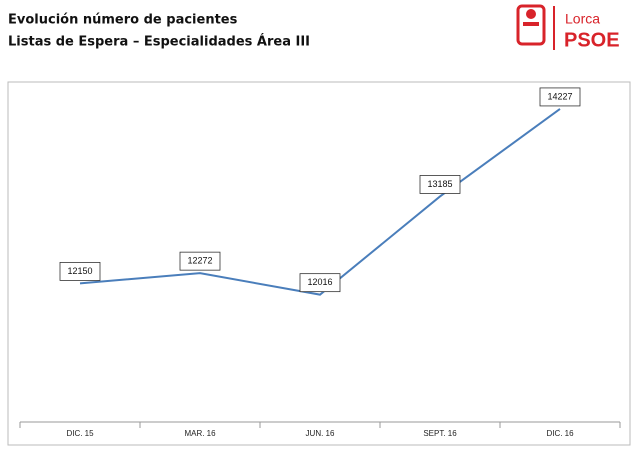 The image size is (640, 455). I want to click on logo: Lorca PSOE, so click(568, 27).